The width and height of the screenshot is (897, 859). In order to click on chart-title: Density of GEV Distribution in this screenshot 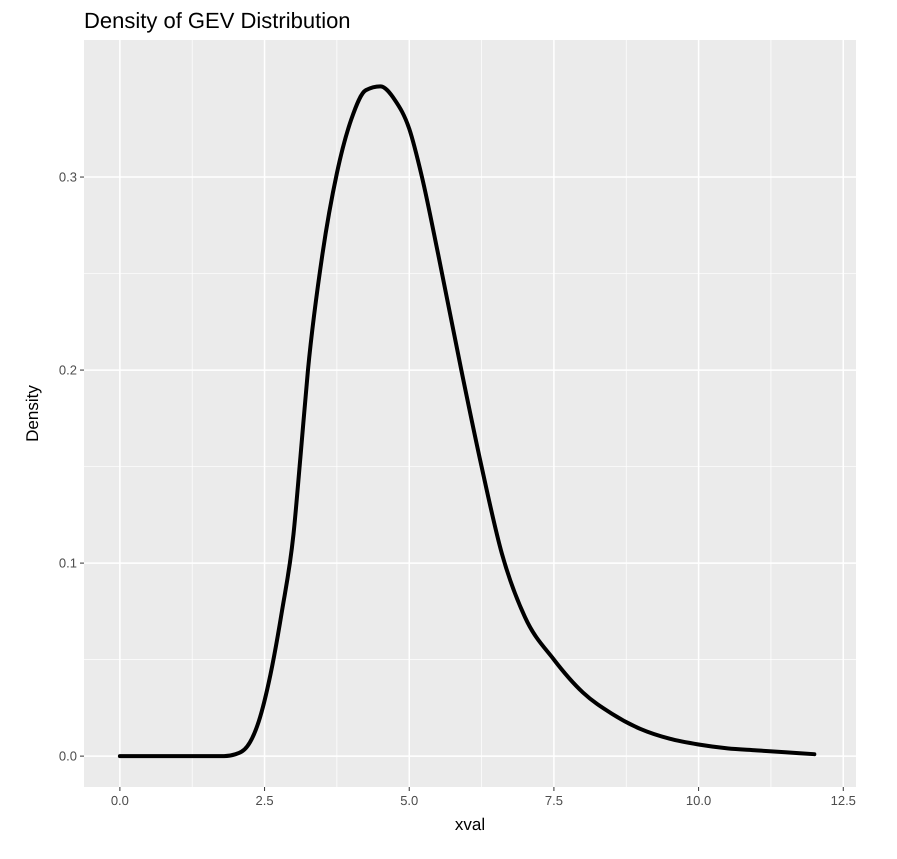, I will do `click(217, 20)`.